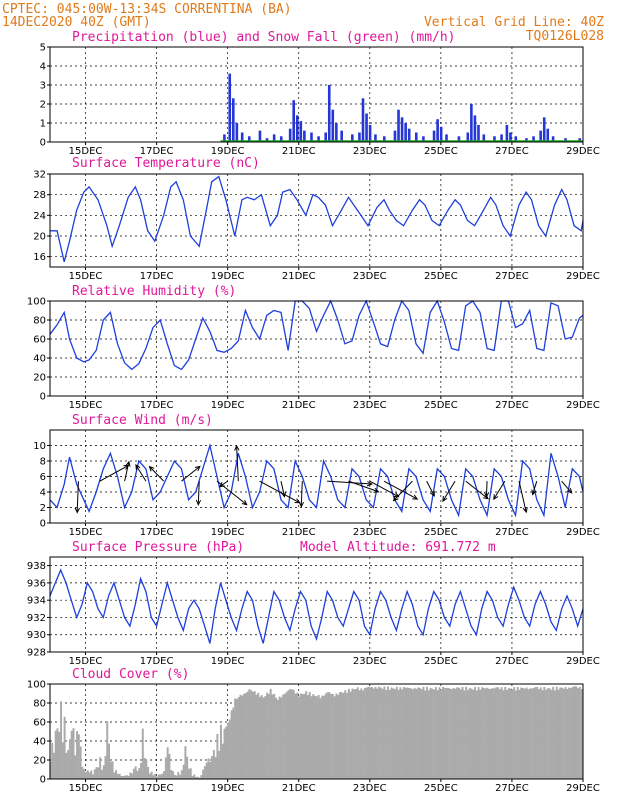  I want to click on y-tick-label: 8, so click(43, 462).